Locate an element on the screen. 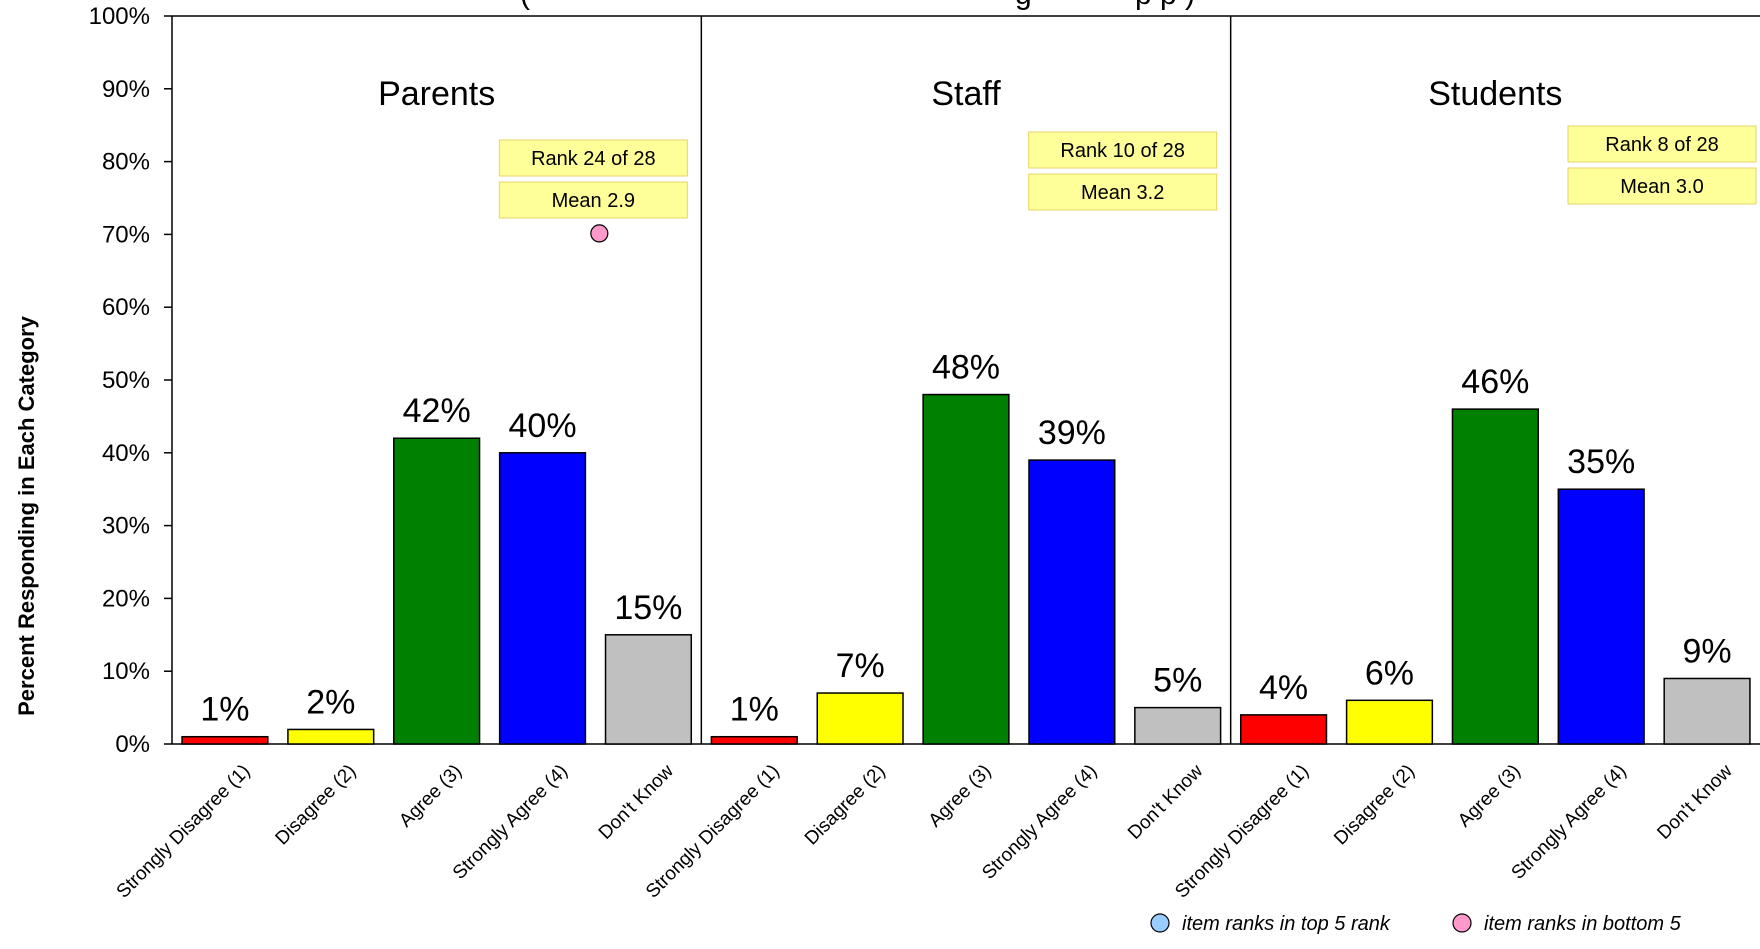  data-label: 15% is located at coordinates (648, 608).